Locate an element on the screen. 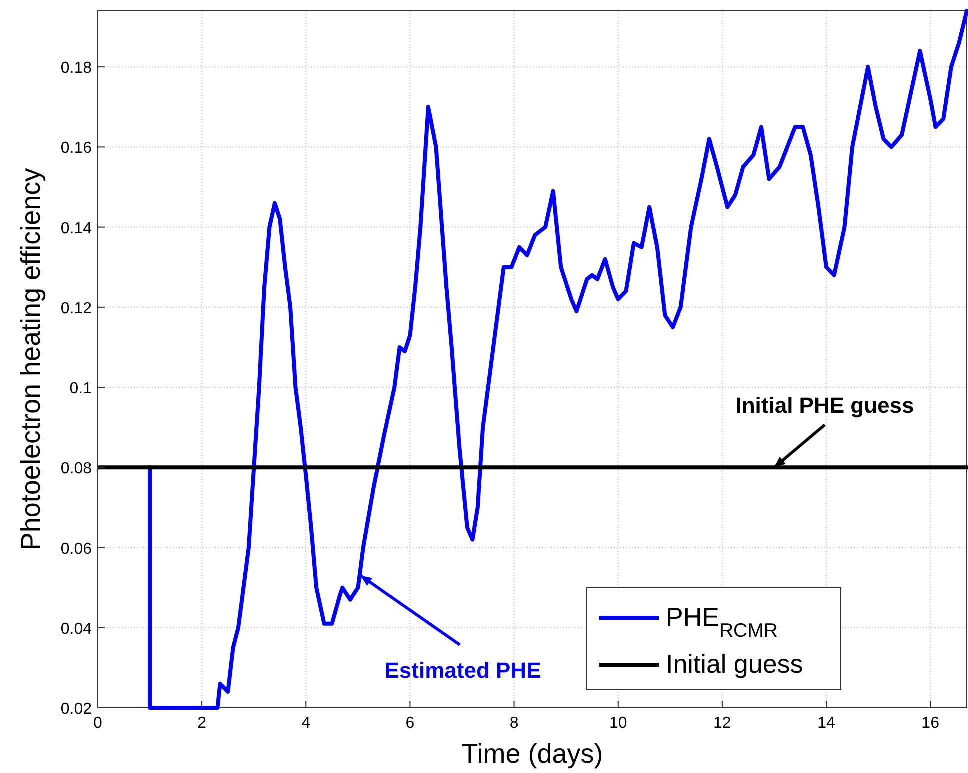 The height and width of the screenshot is (773, 968). x-tick-label: 8 is located at coordinates (514, 723).